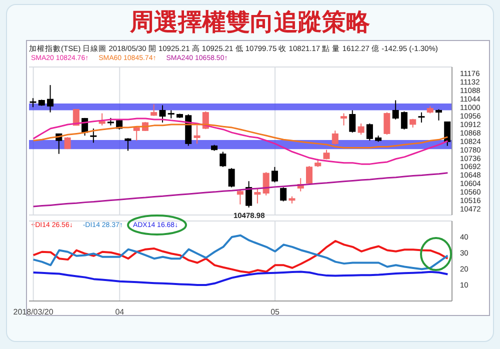 This screenshot has width=500, height=349. What do you see at coordinates (120, 312) in the screenshot?
I see `x-tick-label: 04` at bounding box center [120, 312].